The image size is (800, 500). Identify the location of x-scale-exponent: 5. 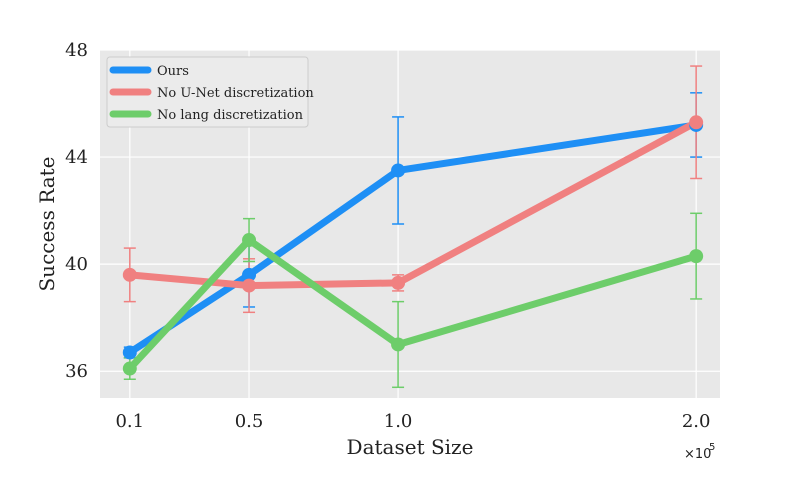
(712, 447).